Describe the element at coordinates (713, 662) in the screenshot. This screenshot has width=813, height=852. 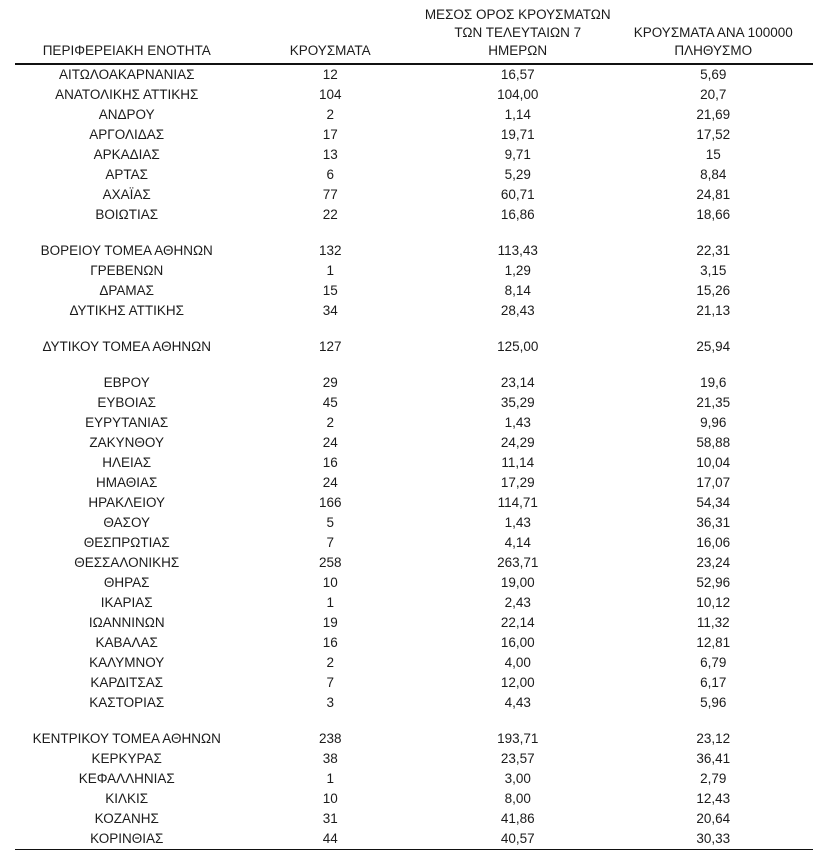
I see `per100k-cell: 6,79` at that location.